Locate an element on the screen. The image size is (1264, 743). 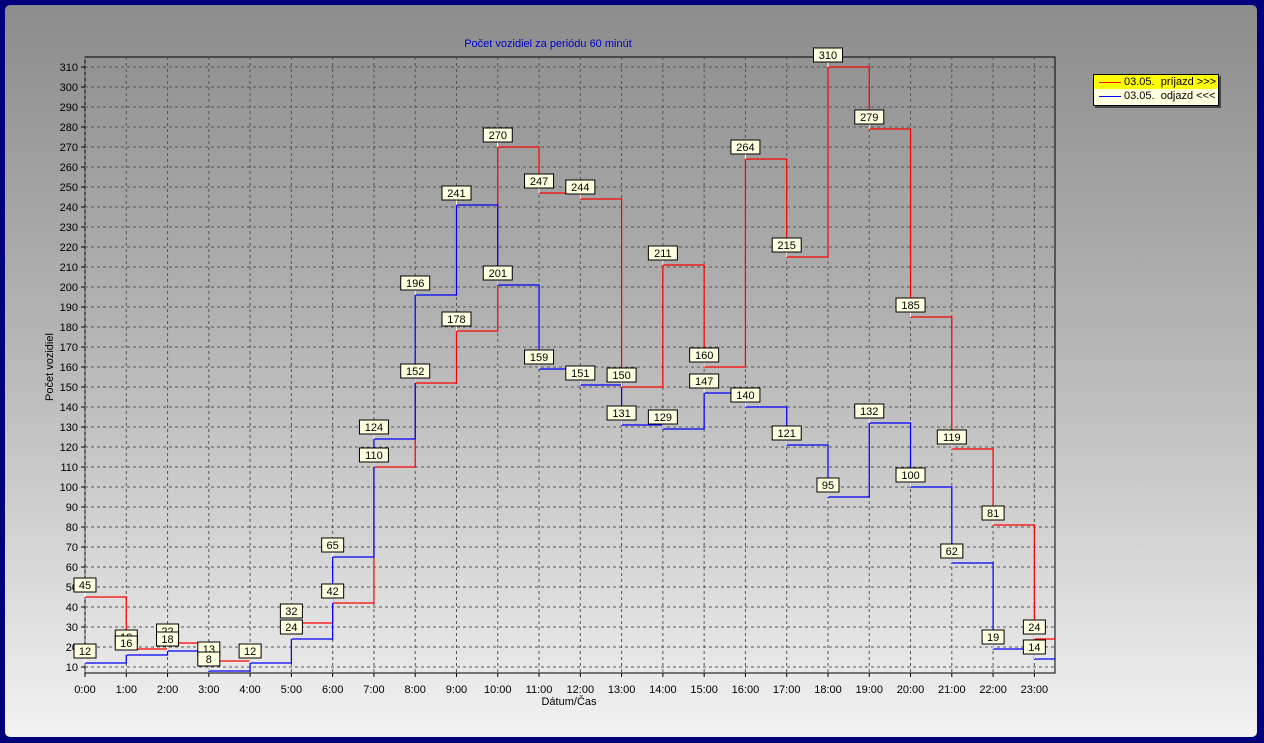
data-label-text: 95 is located at coordinates (828, 486).